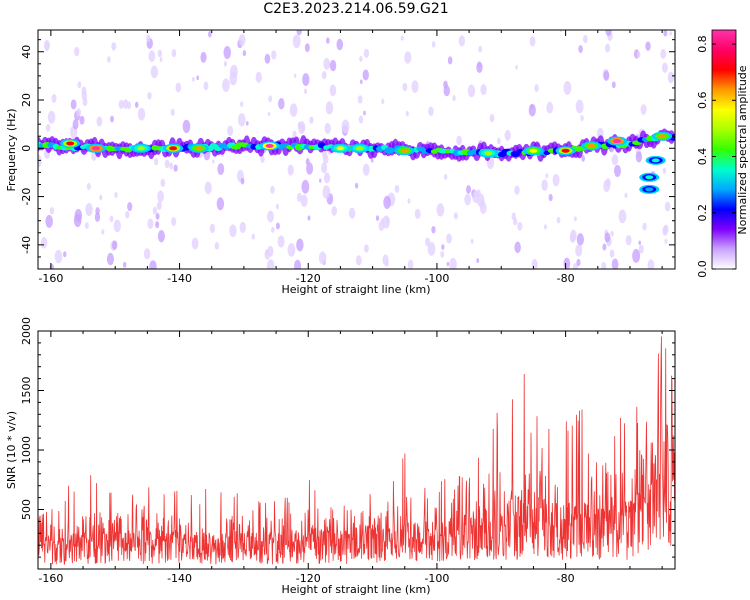  What do you see at coordinates (702, 44) in the screenshot?
I see `colorbar-tick-label: 0.8` at bounding box center [702, 44].